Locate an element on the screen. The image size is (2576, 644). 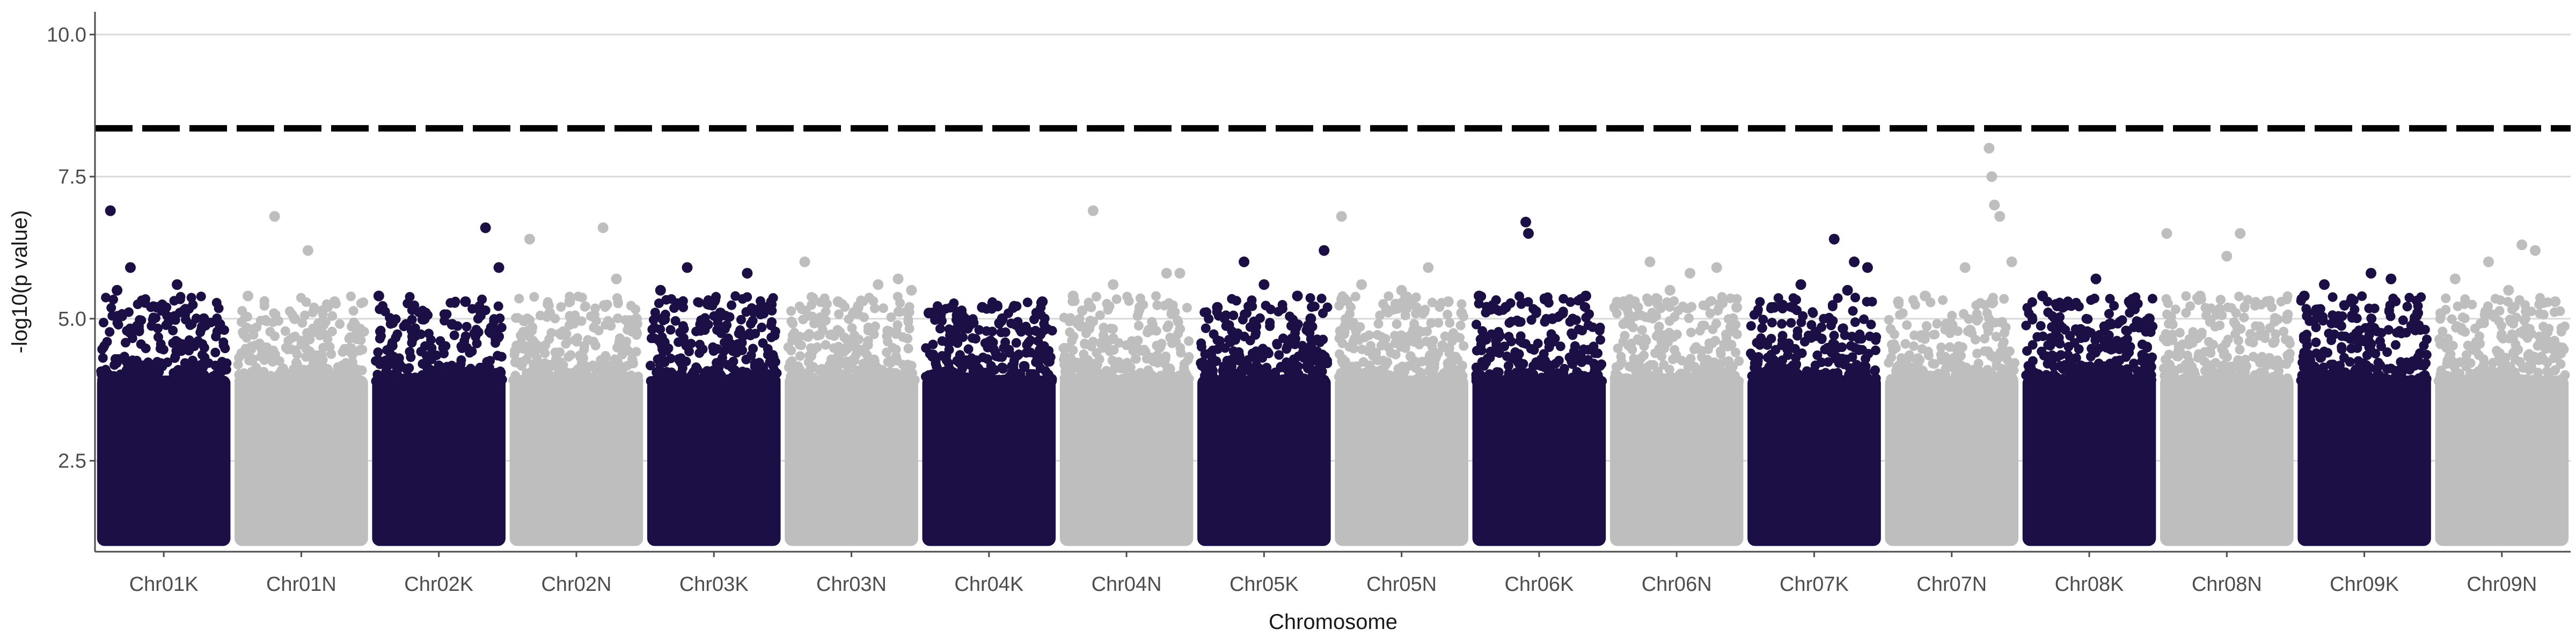
x-tick-label: Chr07K is located at coordinates (1814, 584).